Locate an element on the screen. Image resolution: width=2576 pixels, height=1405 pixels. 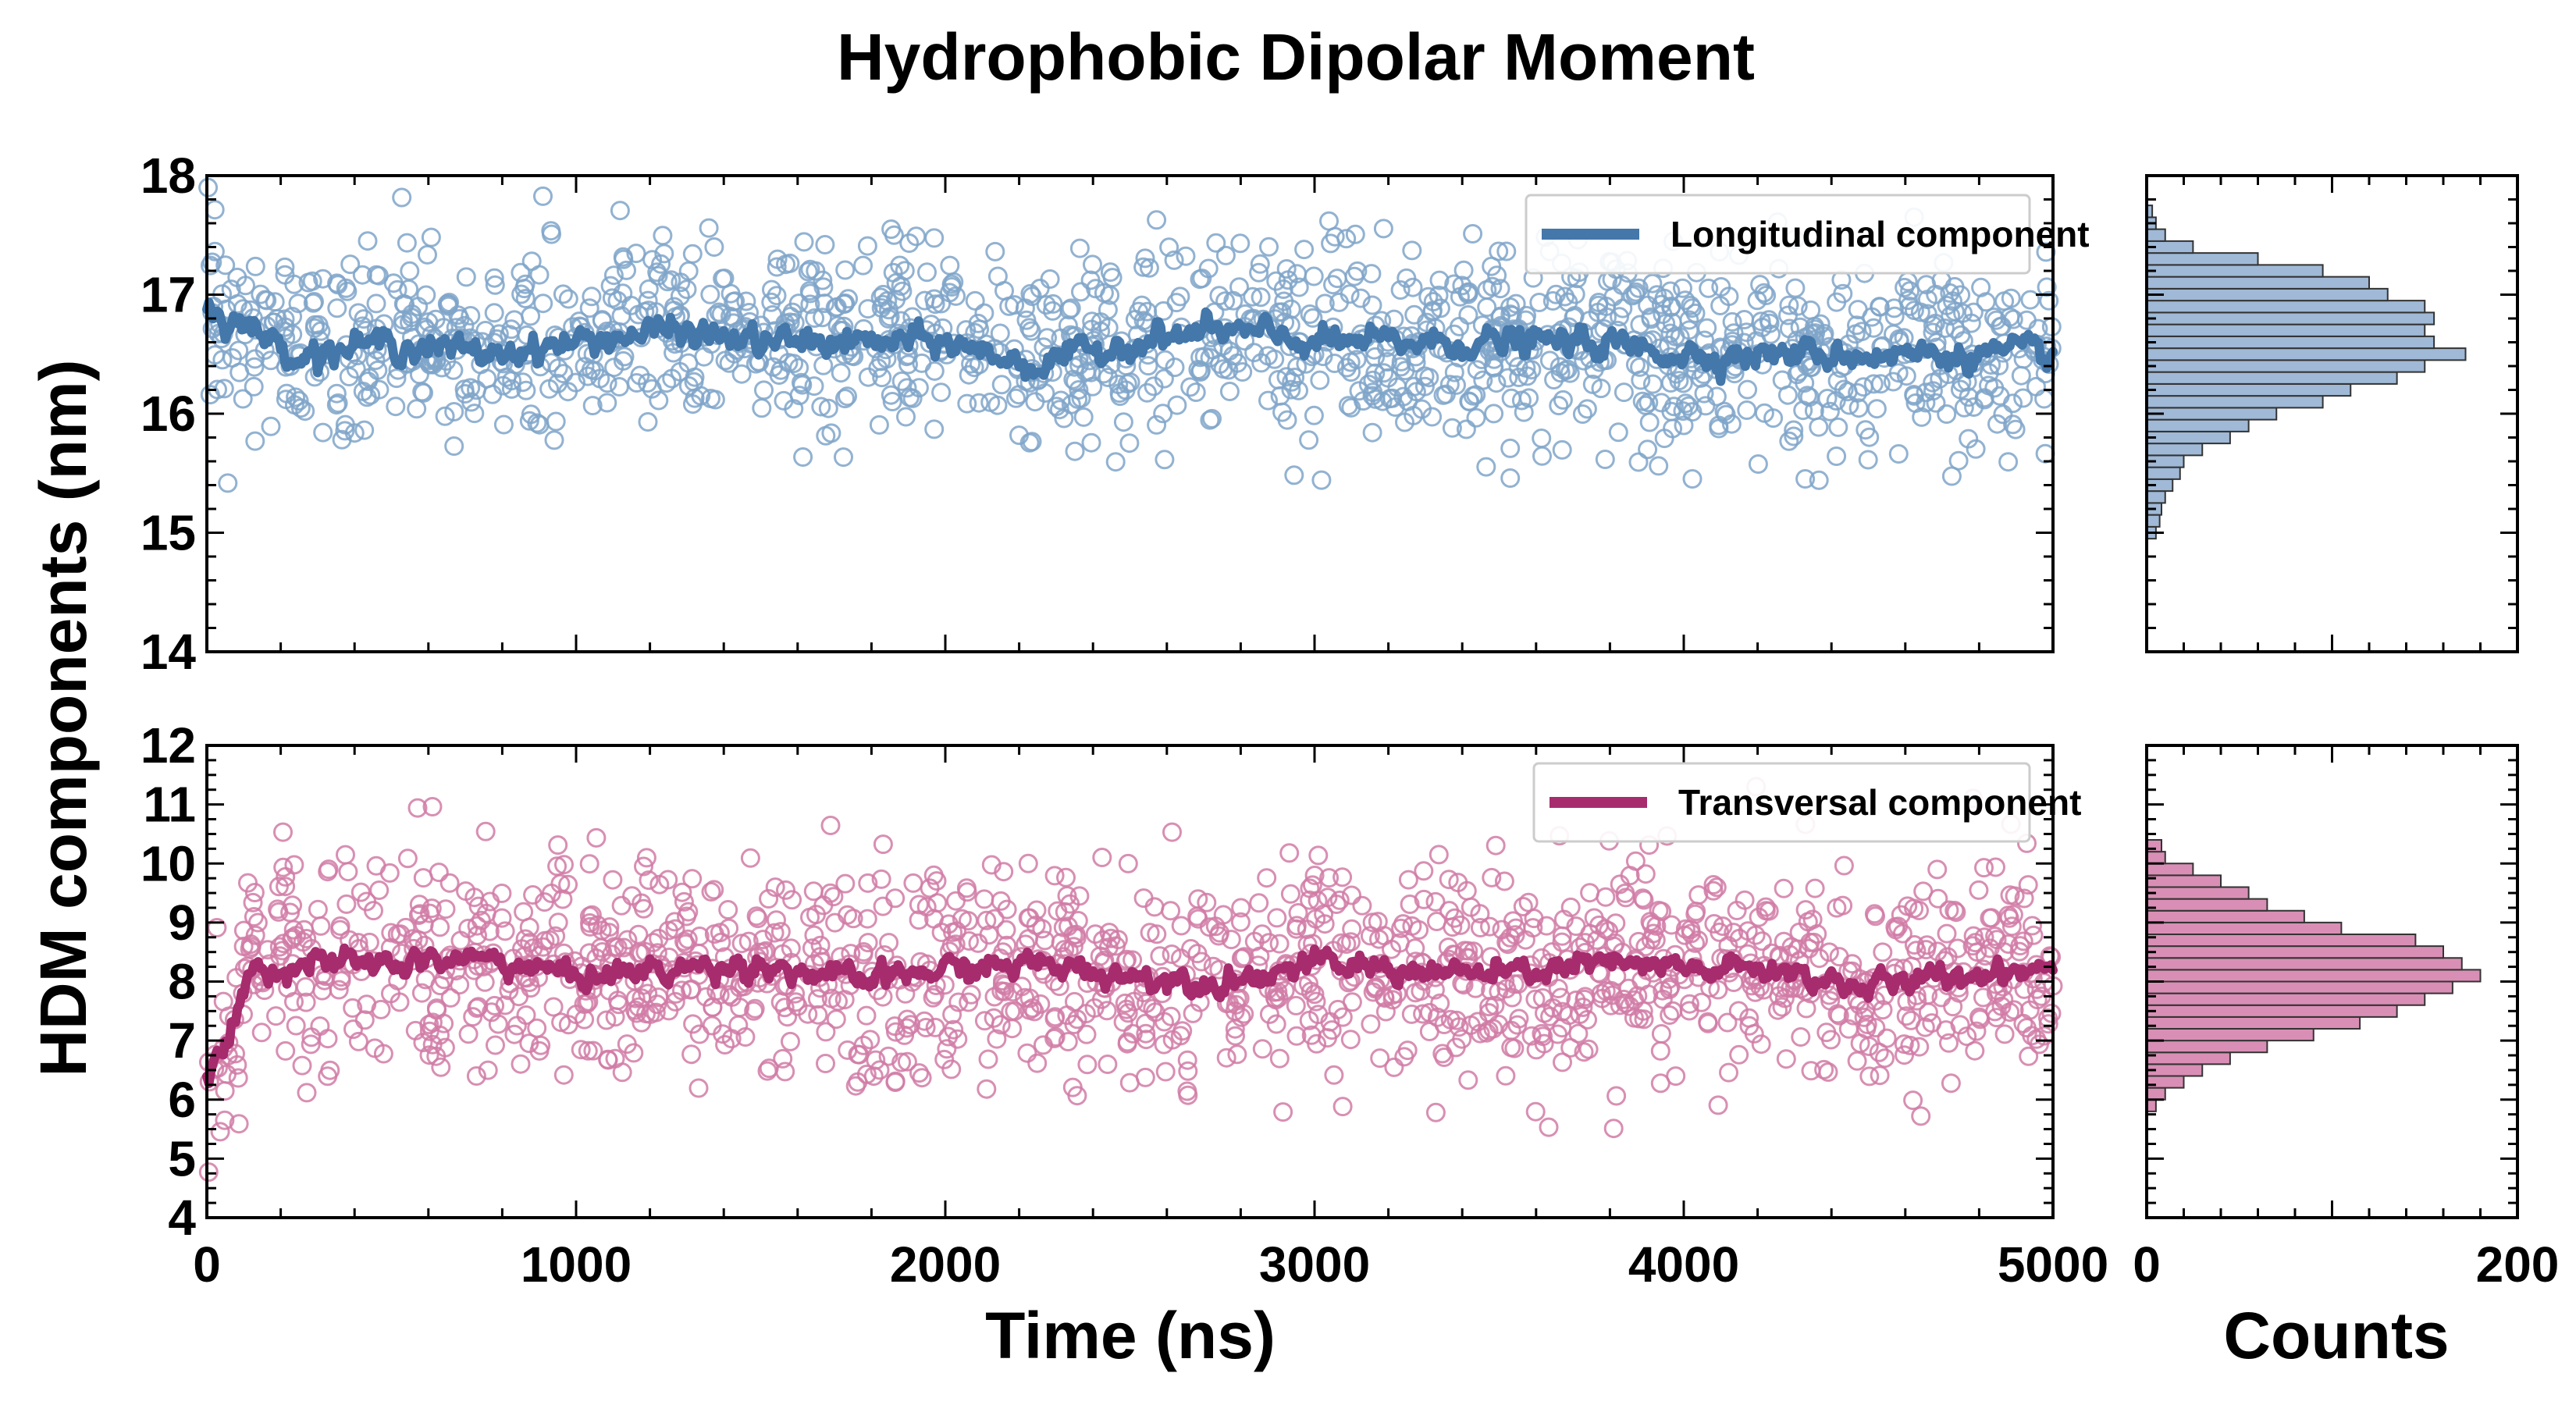
legend-box is located at coordinates (1778, 235).